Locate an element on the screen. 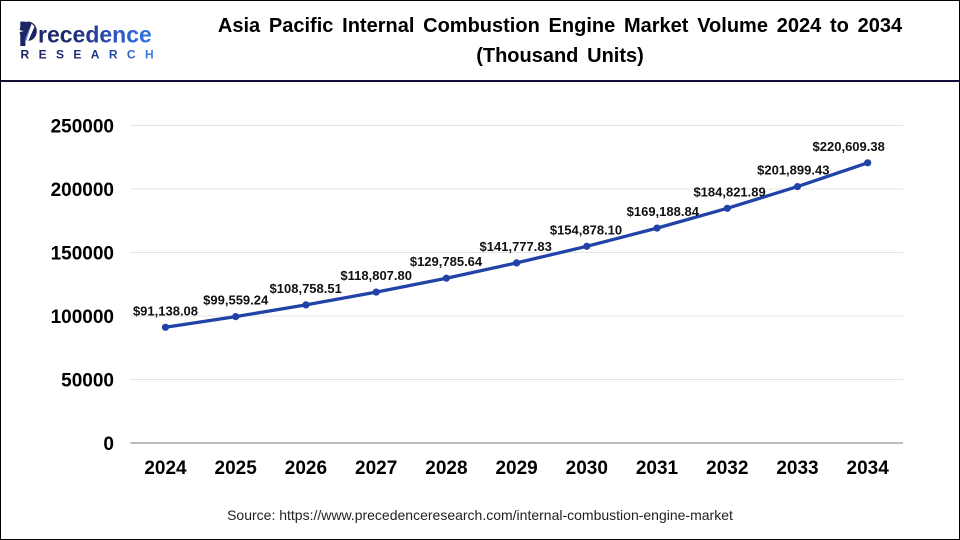 The width and height of the screenshot is (960, 540). svg-text: $118,807.80 is located at coordinates (376, 275).